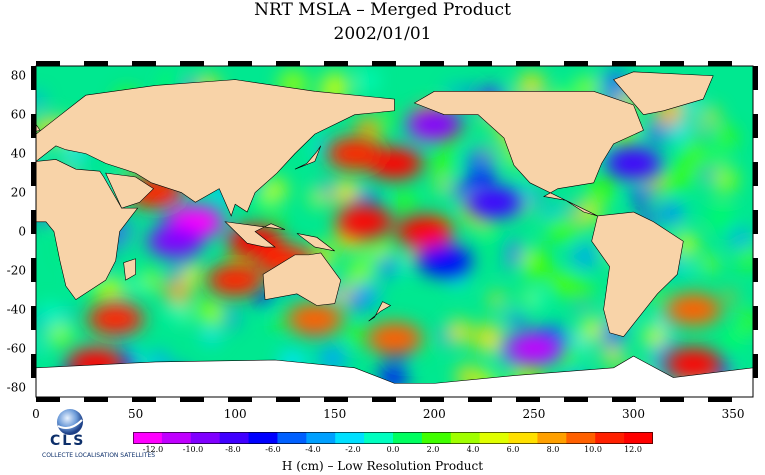 The width and height of the screenshot is (765, 475). What do you see at coordinates (394, 376) in the screenshot?
I see `antarctica-land` at bounding box center [394, 376].